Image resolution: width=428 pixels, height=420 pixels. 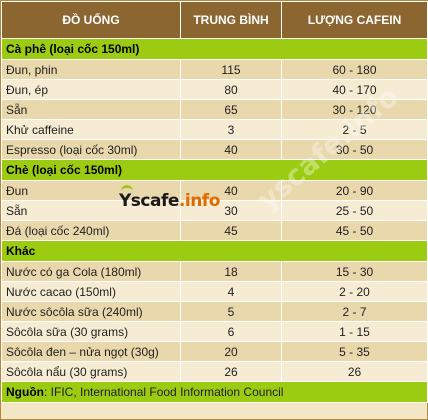 I want to click on caffeine-range-cell: 45 - 50, so click(x=354, y=230).